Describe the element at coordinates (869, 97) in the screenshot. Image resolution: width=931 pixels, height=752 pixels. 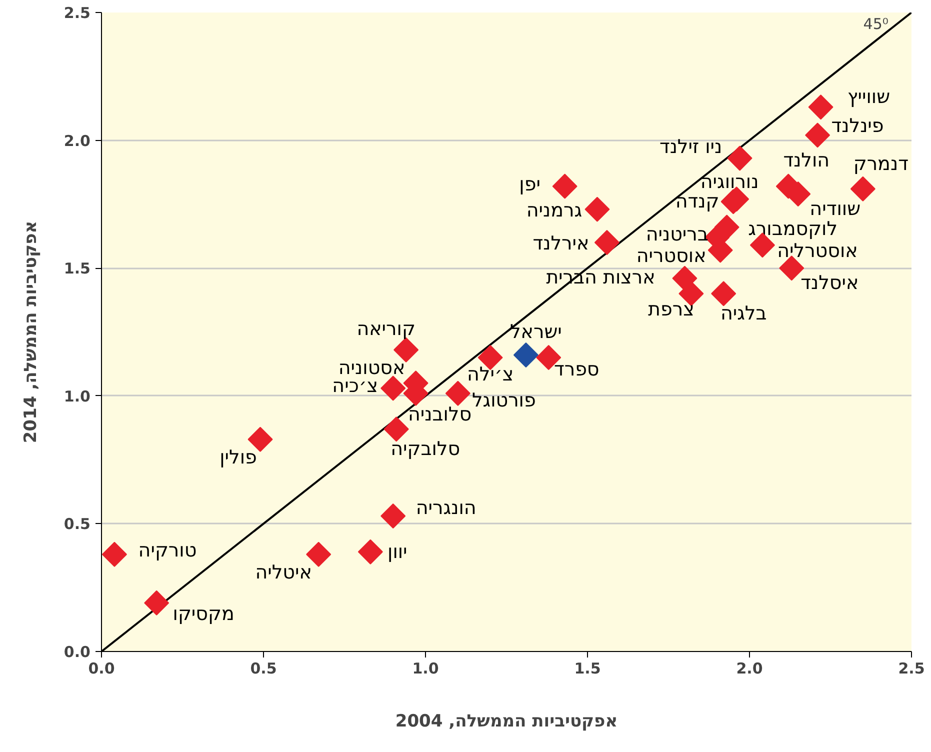
I see `series-label: שווייץ` at that location.